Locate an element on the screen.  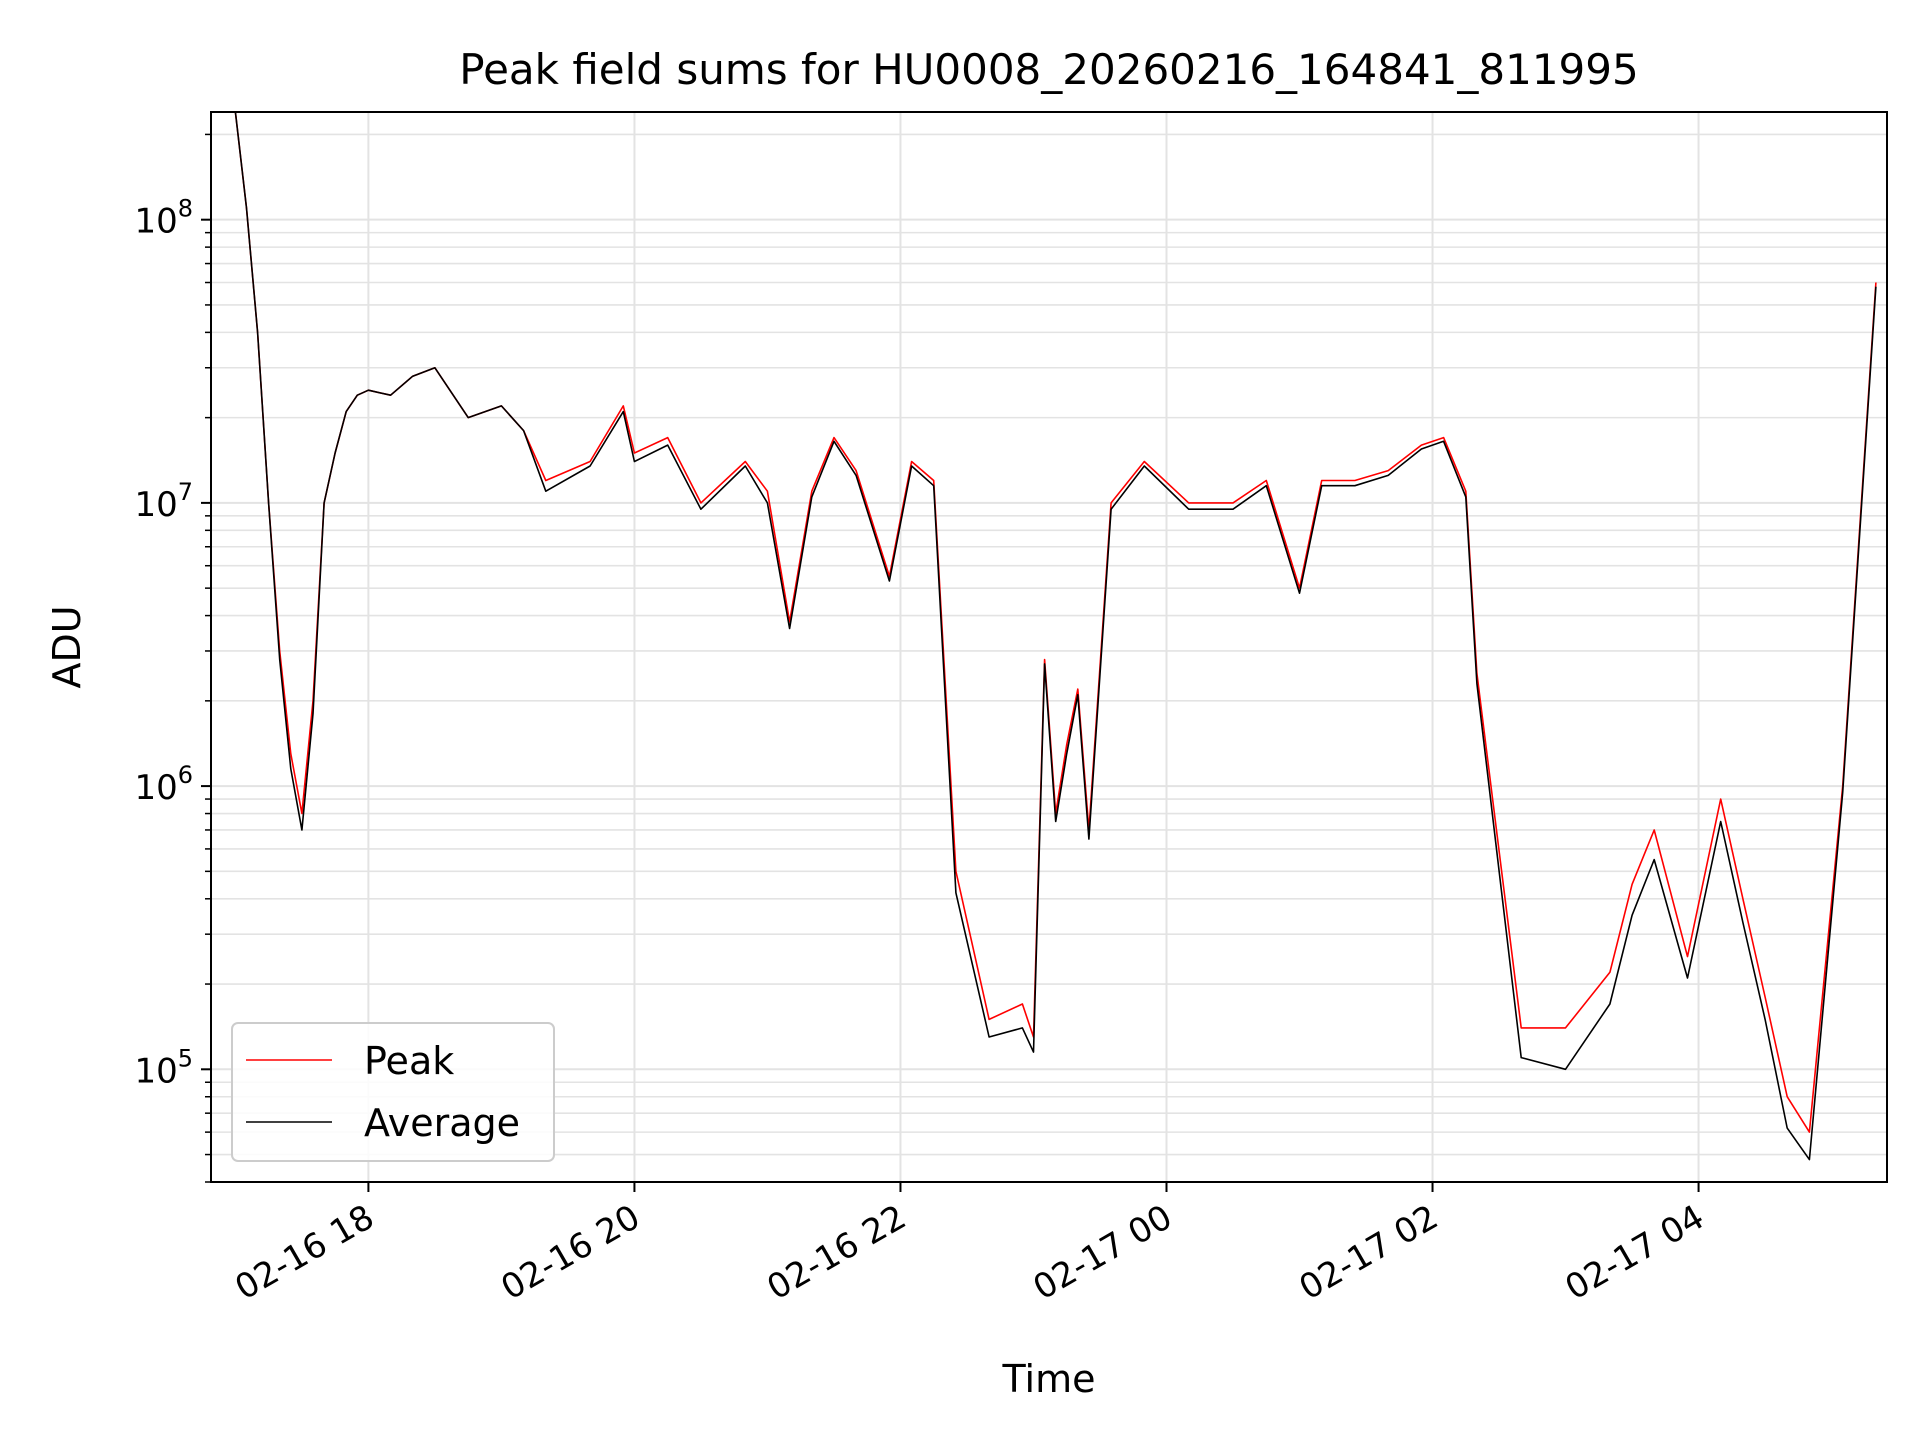
legend-label-peak: Peak is located at coordinates (409, 1061).